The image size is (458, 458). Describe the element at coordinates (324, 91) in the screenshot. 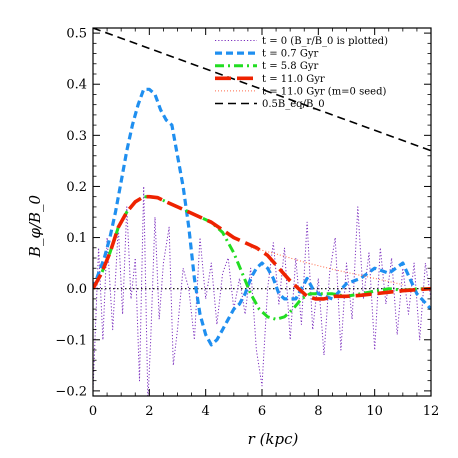

I see `legend-label-4: t = 11.0 Gyr (m=0 seed)` at that location.